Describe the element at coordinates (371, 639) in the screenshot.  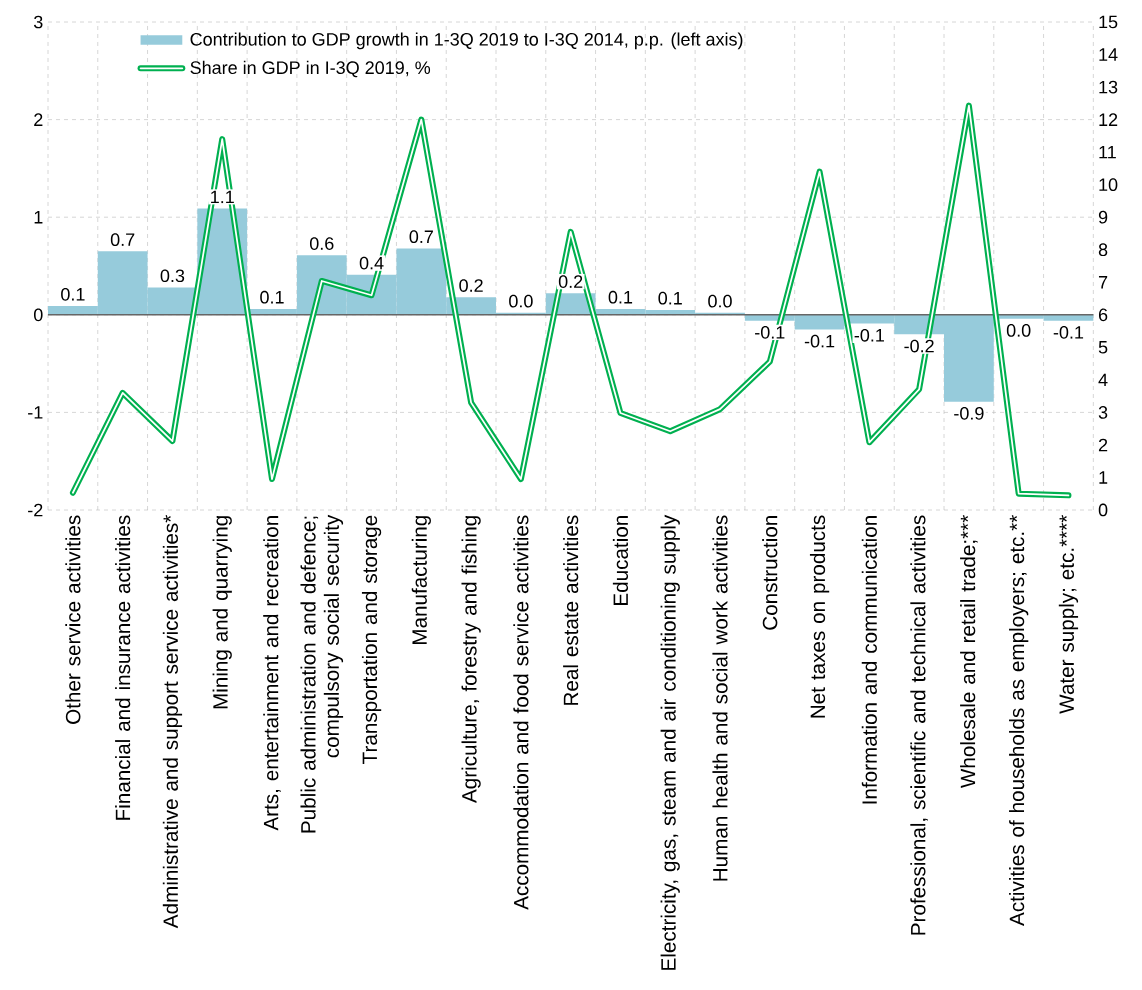
I see `x-tick-label: Transportation and storage` at that location.